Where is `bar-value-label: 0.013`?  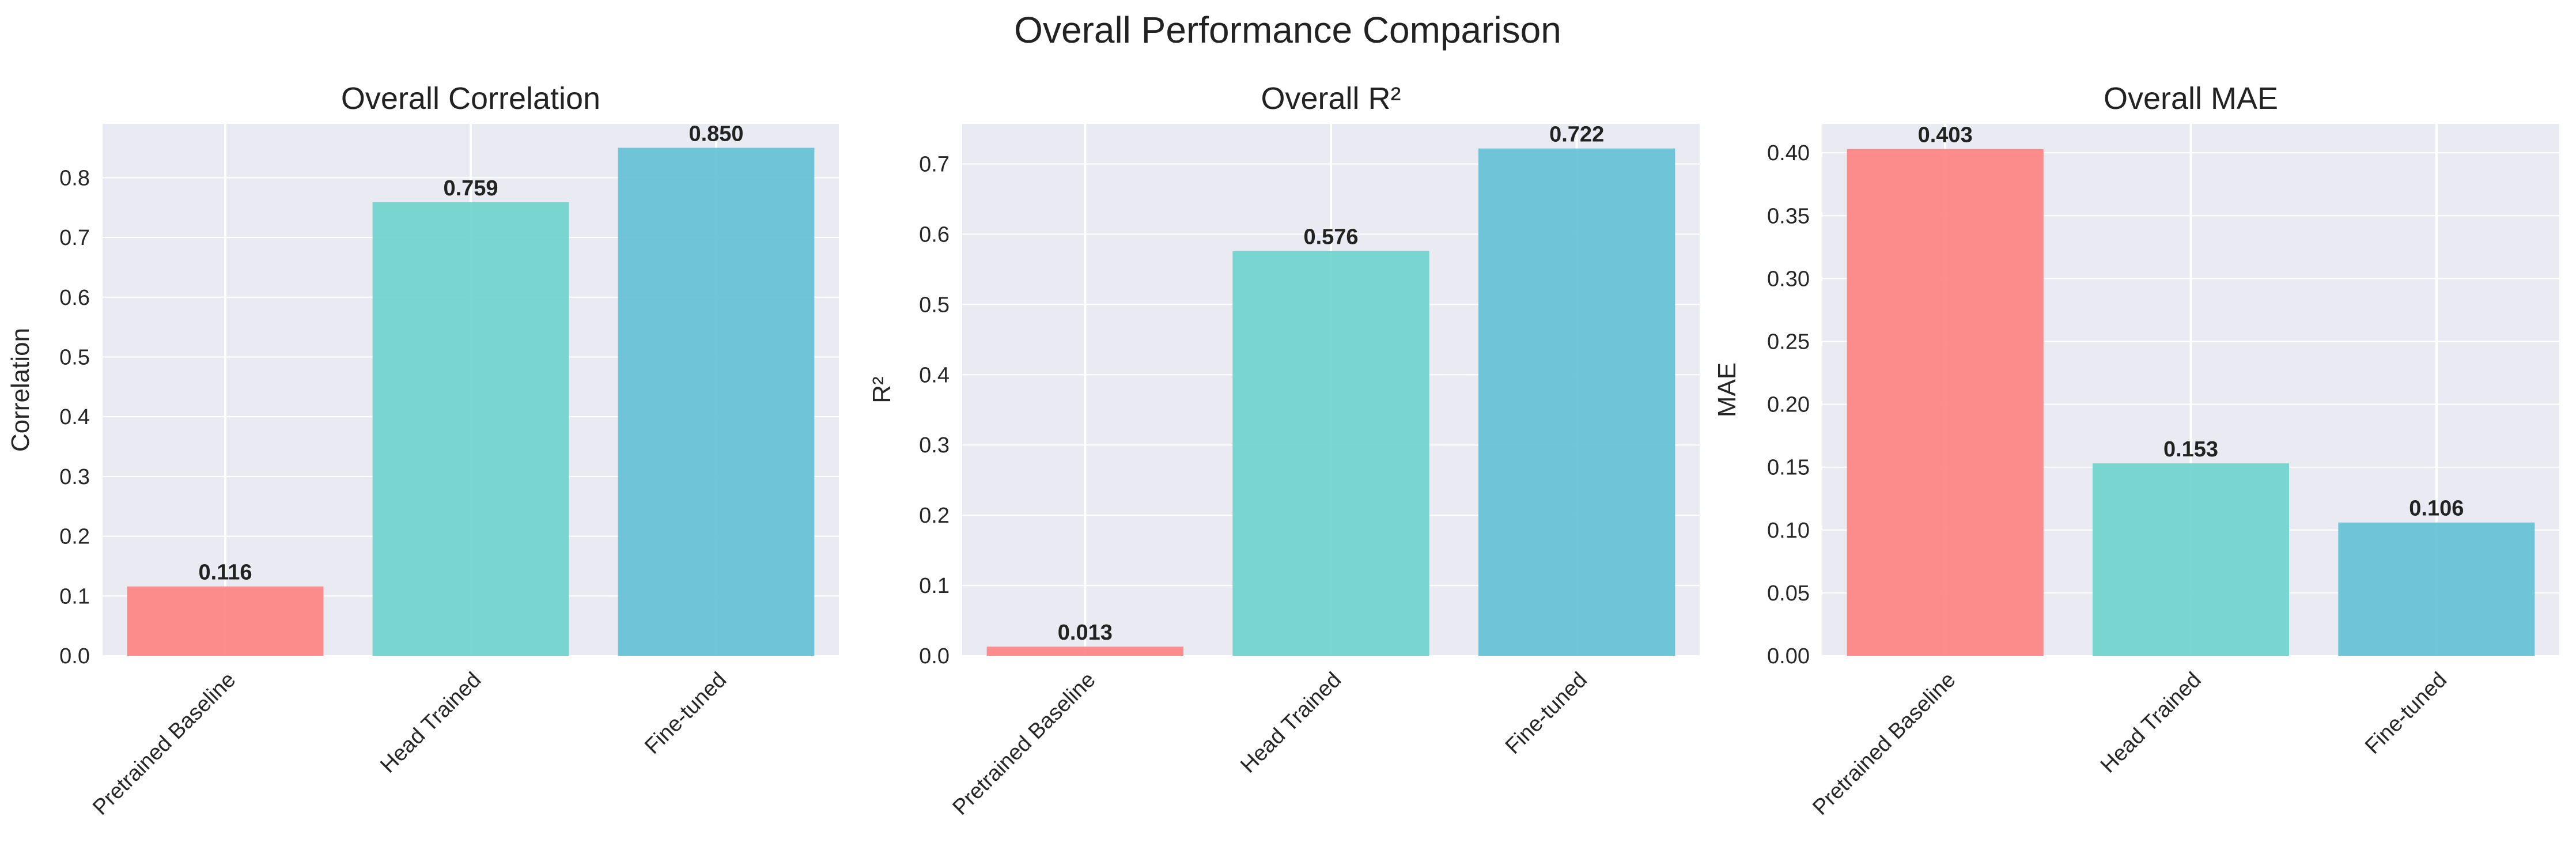
bar-value-label: 0.013 is located at coordinates (1085, 633).